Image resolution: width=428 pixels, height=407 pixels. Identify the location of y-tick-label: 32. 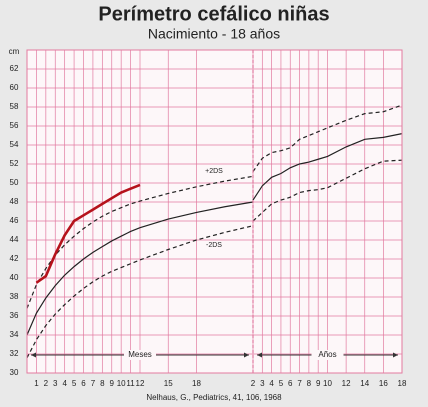
(14, 353).